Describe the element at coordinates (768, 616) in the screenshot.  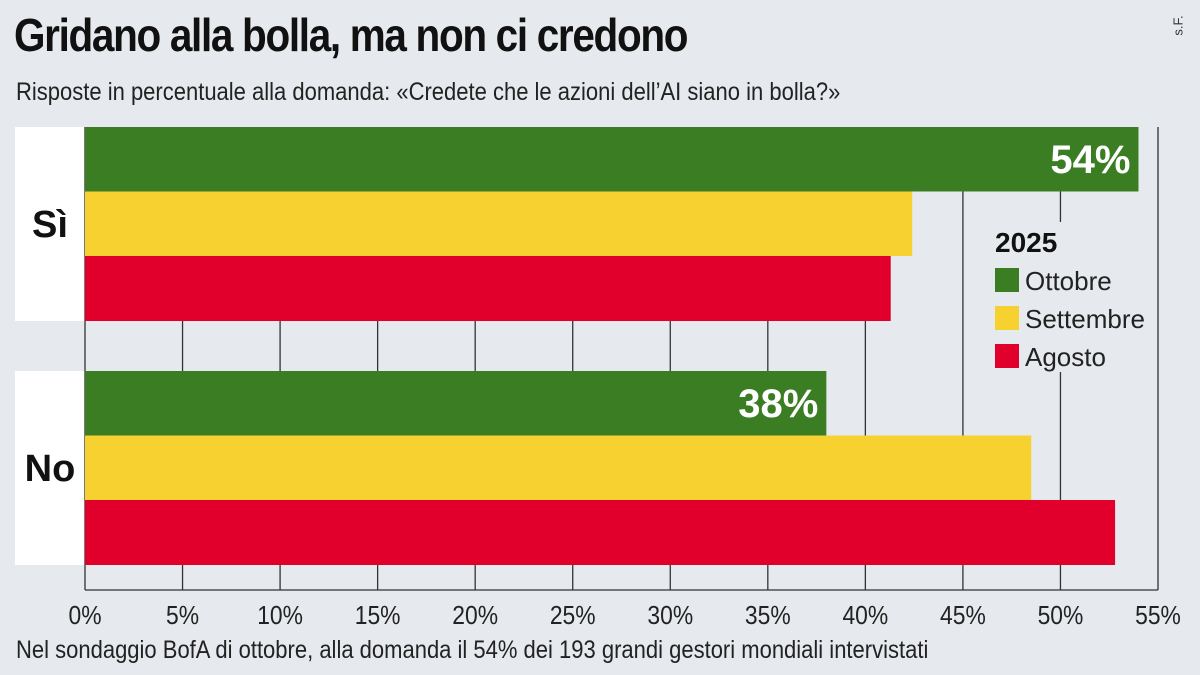
I see `x-tick-label: 35%` at that location.